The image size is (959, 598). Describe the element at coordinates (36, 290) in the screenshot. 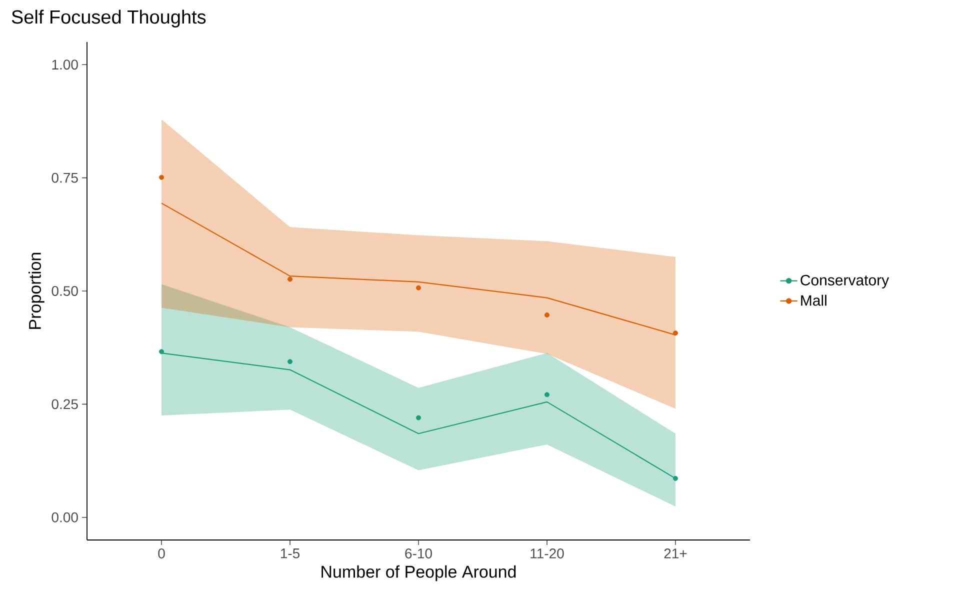

I see `y-axis-title: Proportion` at that location.